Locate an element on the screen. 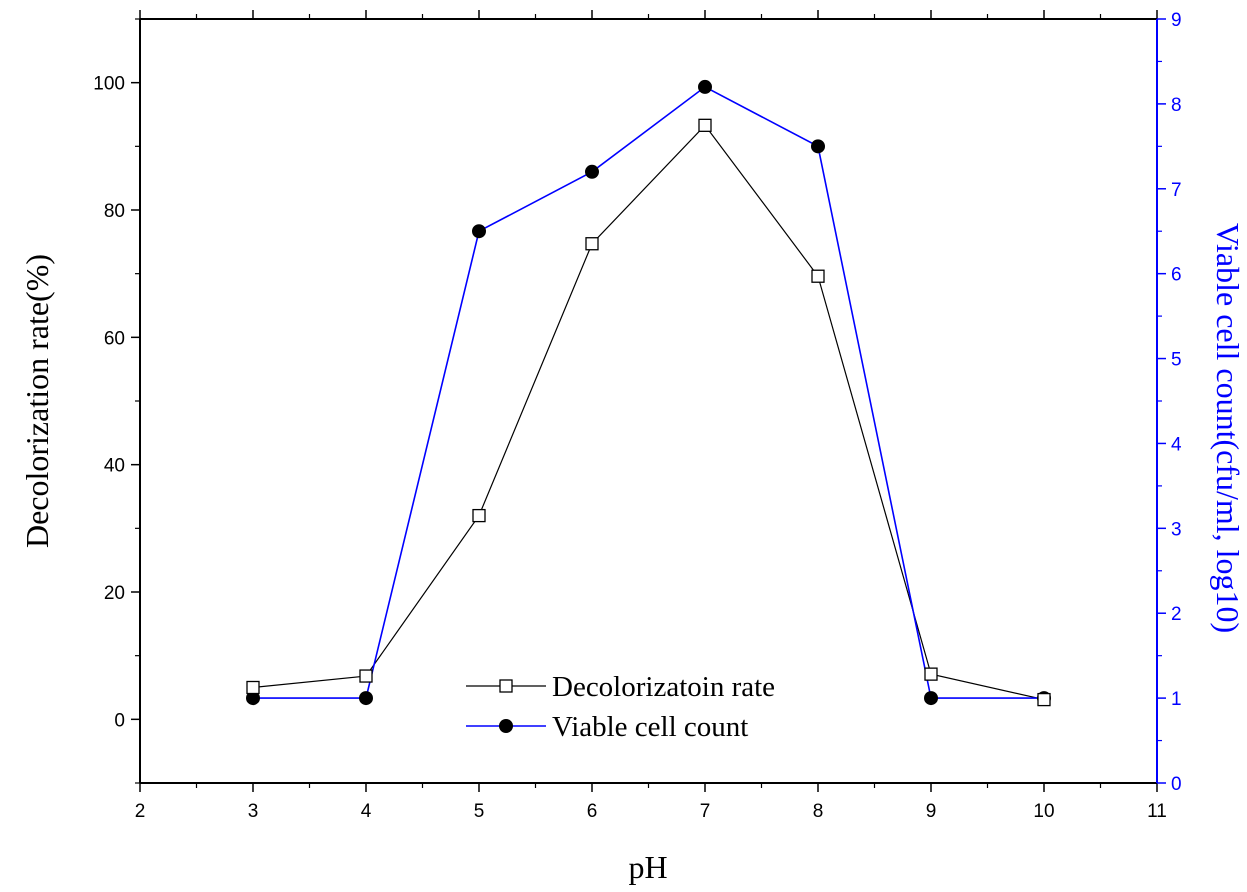 The width and height of the screenshot is (1247, 892). y2-tick-label: 4 is located at coordinates (1176, 444).